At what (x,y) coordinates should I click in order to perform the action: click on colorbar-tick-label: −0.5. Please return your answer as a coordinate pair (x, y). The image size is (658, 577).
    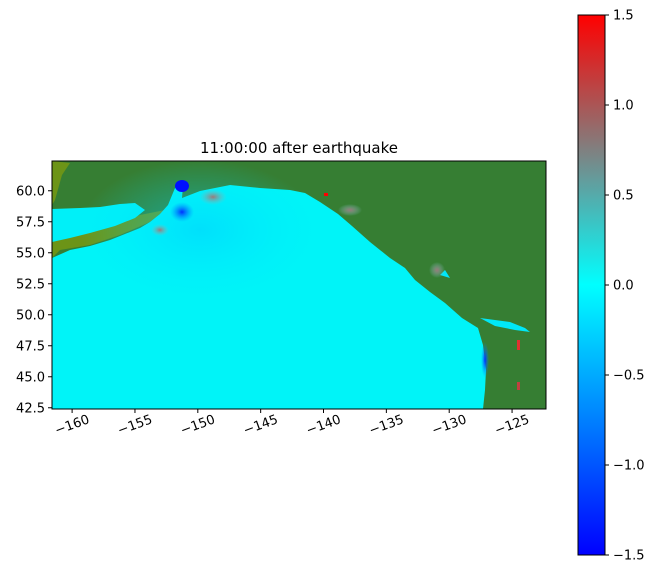
    Looking at the image, I should click on (629, 376).